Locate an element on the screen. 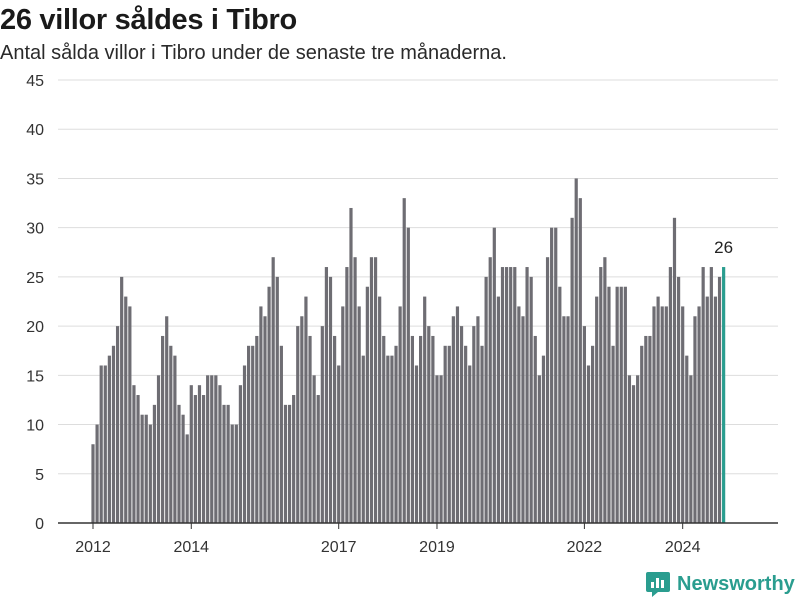  y-tick-label: 30 is located at coordinates (35, 229).